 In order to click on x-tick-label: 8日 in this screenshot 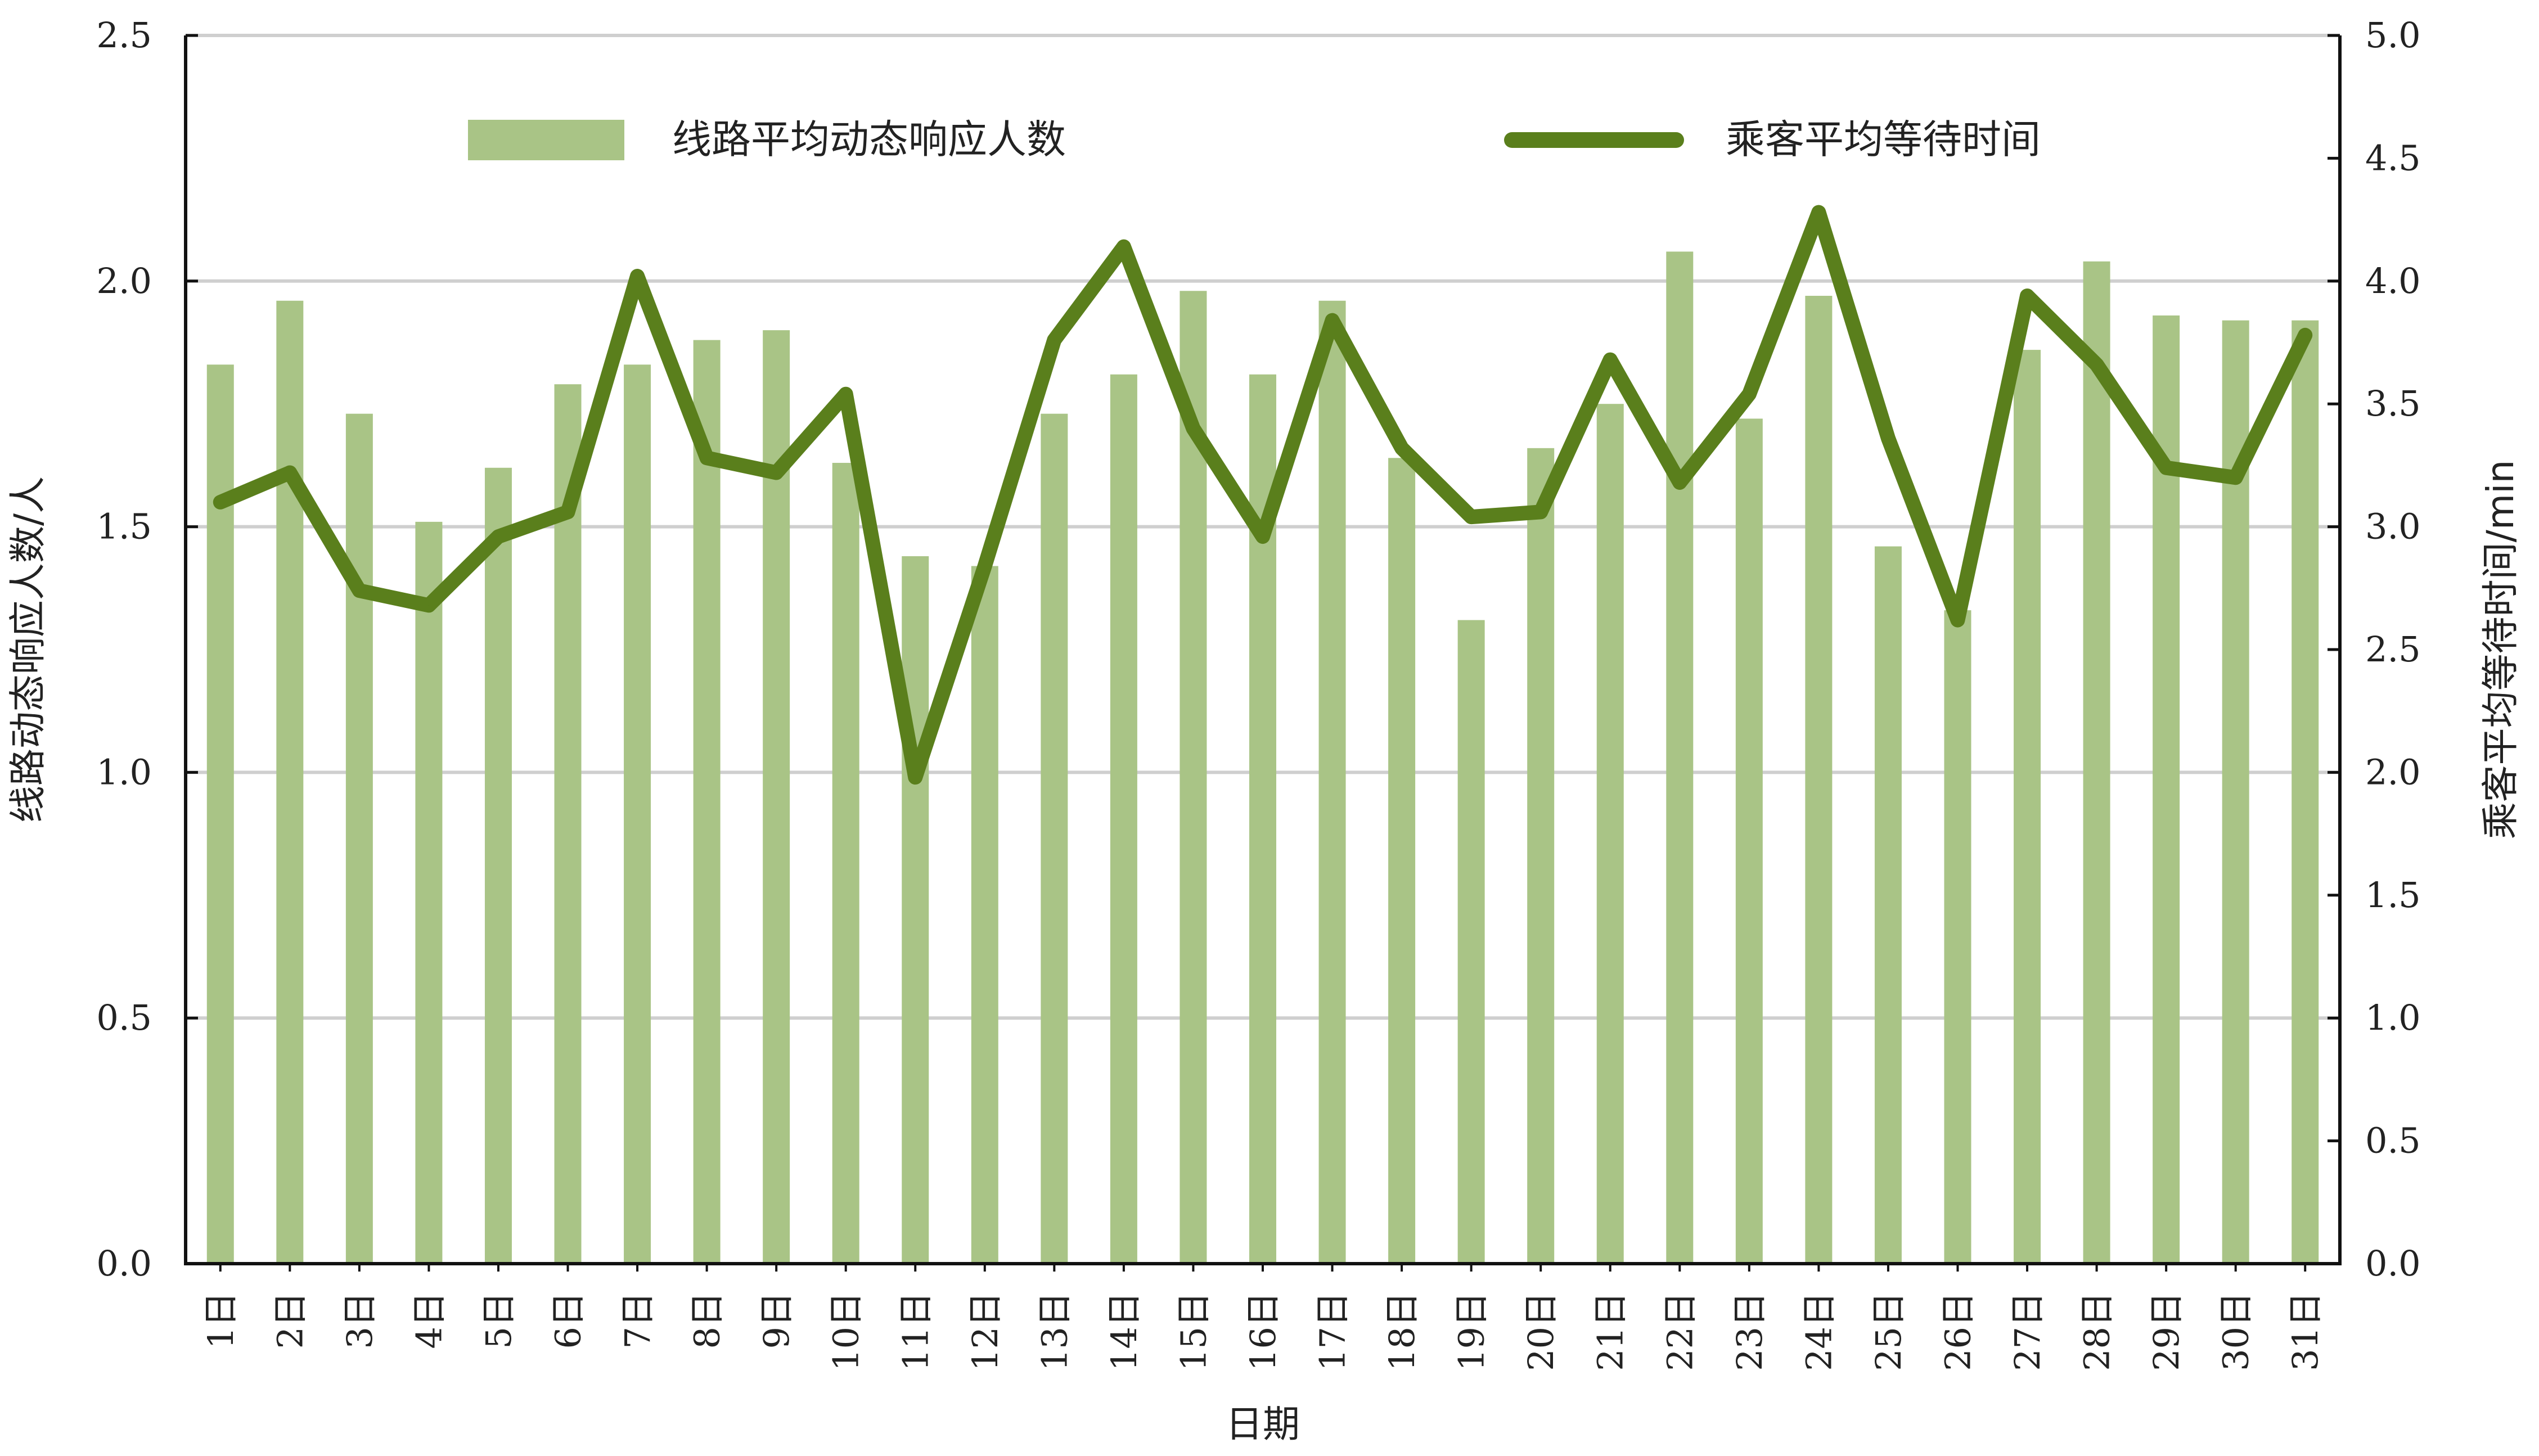, I will do `click(707, 1320)`.